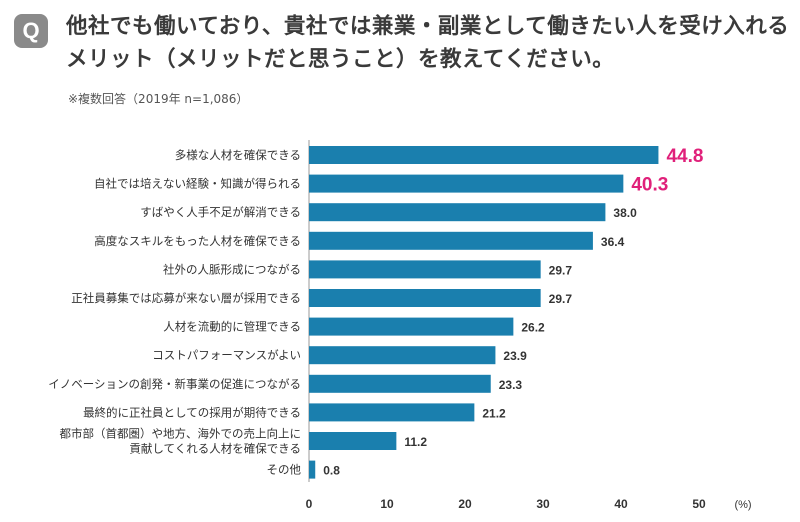  What do you see at coordinates (415, 442) in the screenshot?
I see `value-label-10: 11.2` at bounding box center [415, 442].